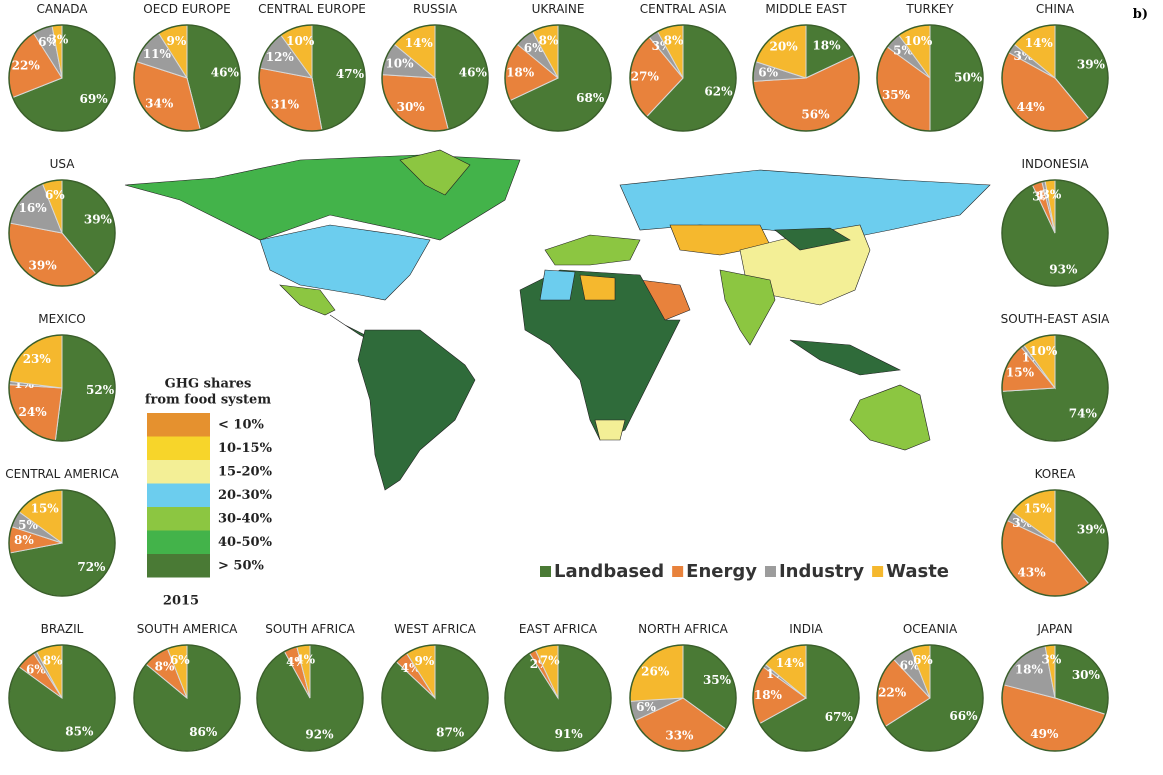 This screenshot has height=775, width=1163. What do you see at coordinates (683, 687) in the screenshot?
I see `pie-chart: NORTH AFRICA 35% 33% 6% 26%` at bounding box center [683, 687].